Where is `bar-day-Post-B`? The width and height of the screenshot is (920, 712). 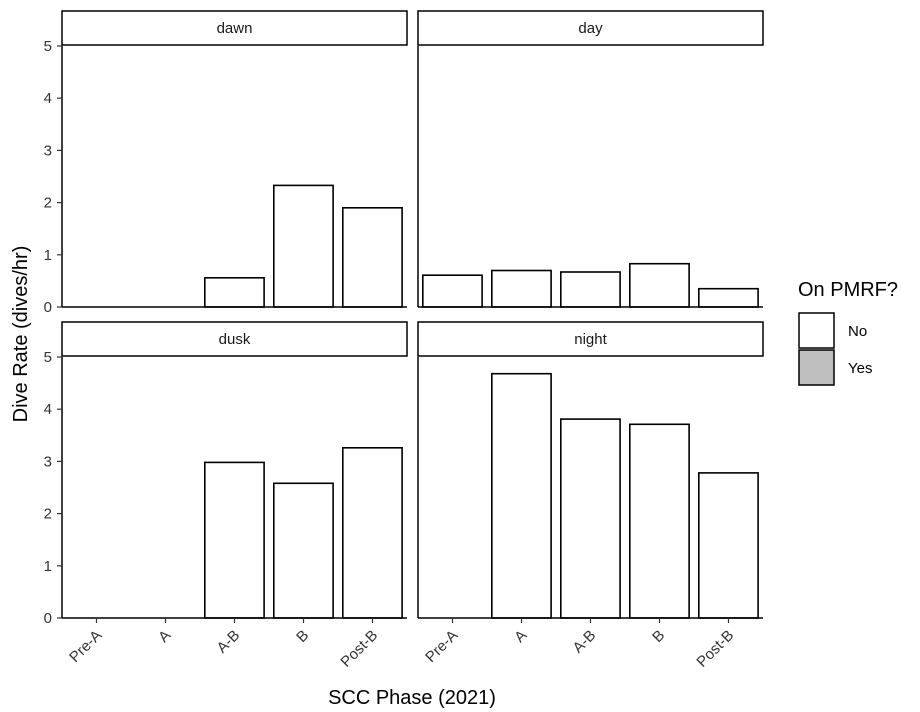 bar-day-Post-B is located at coordinates (728, 297).